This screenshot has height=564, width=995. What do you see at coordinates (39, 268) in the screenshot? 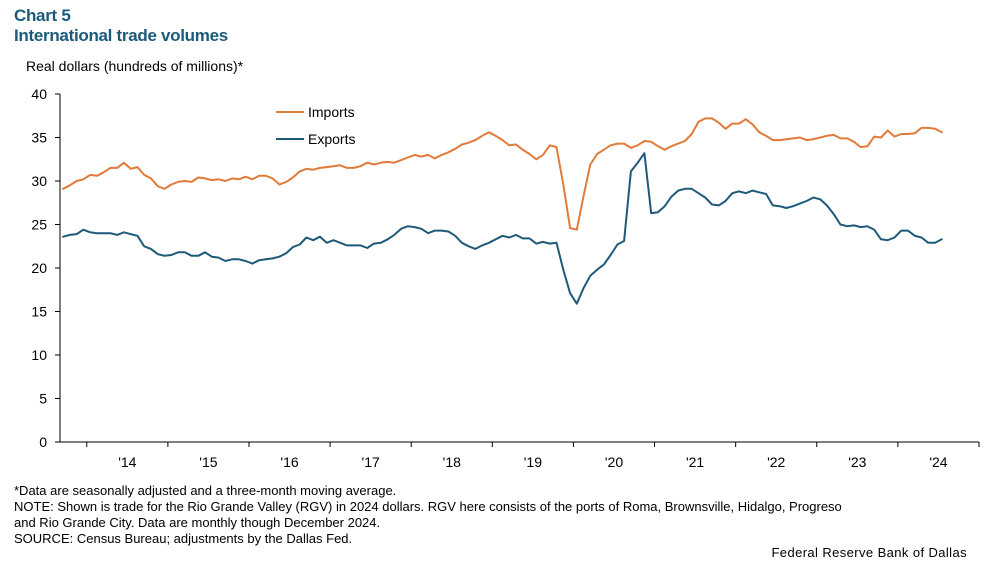
I see `y-tick-label: 20` at bounding box center [39, 268].